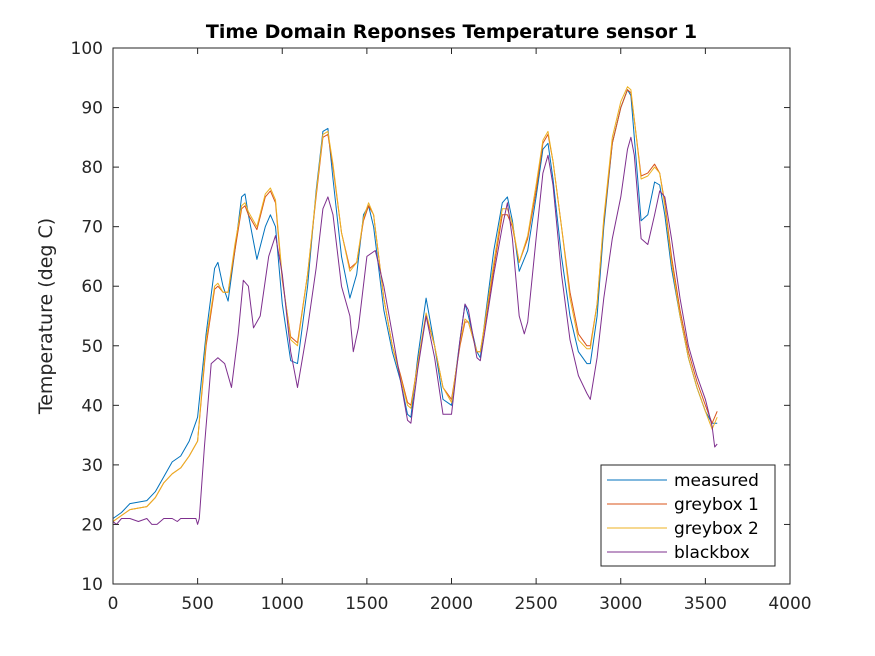 Image resolution: width=875 pixels, height=656 pixels. What do you see at coordinates (87, 49) in the screenshot?
I see `y-tick-label: 100` at bounding box center [87, 49].